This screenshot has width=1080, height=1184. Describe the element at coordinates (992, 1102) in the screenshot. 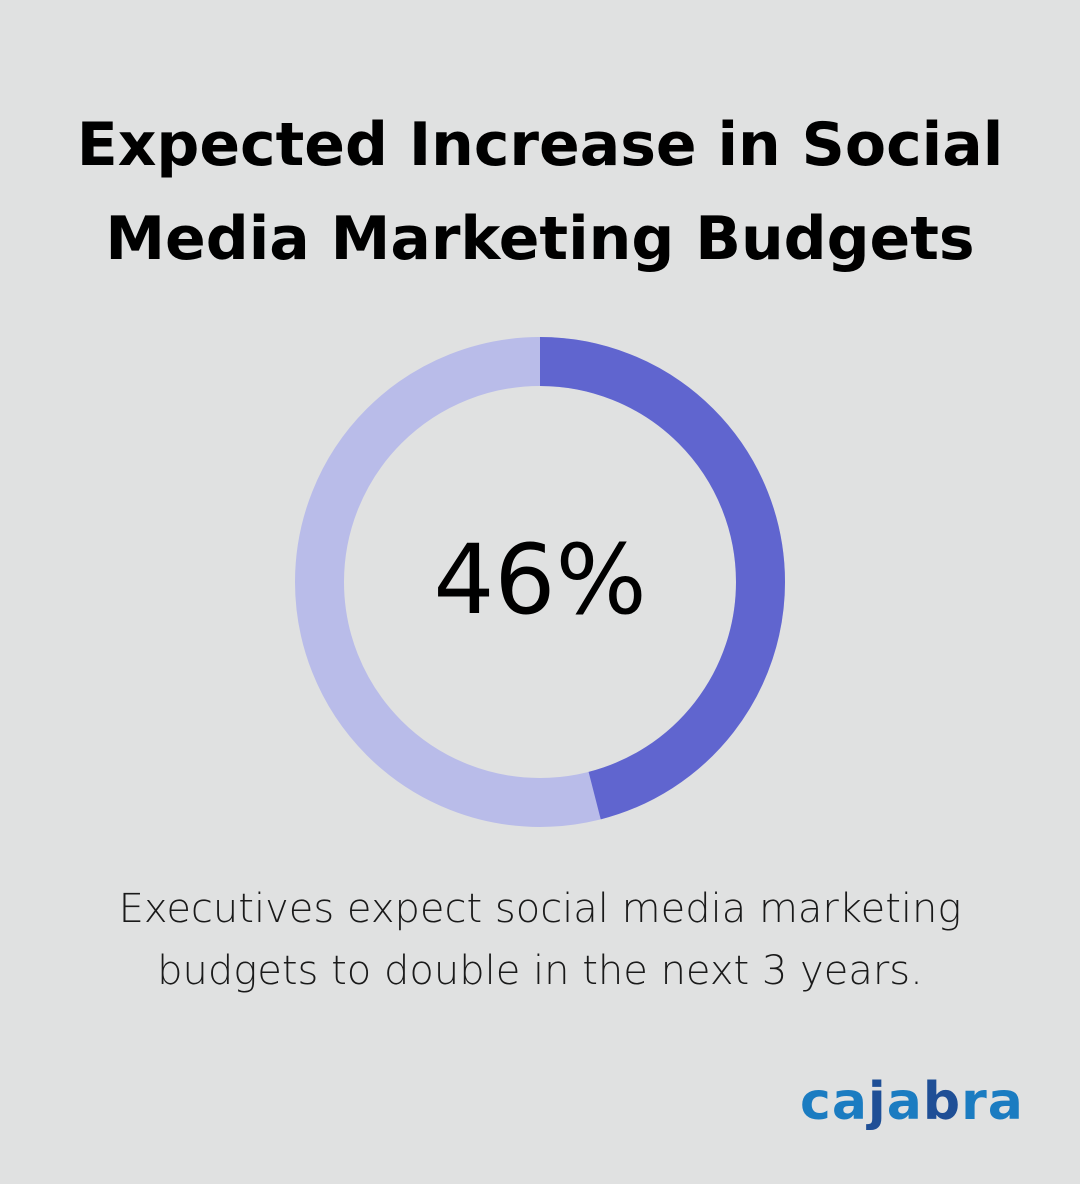

I see `brand-text-part: ra` at that location.